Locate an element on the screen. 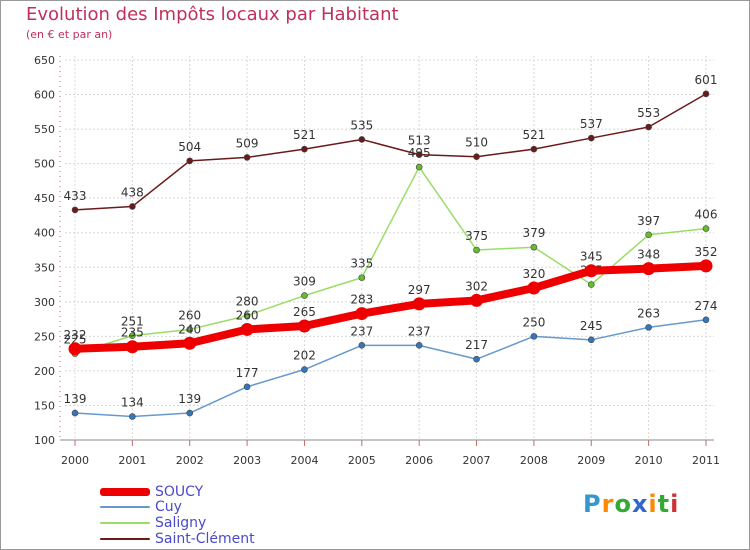  data-label-saint-cl-ment: 438 is located at coordinates (132, 192).